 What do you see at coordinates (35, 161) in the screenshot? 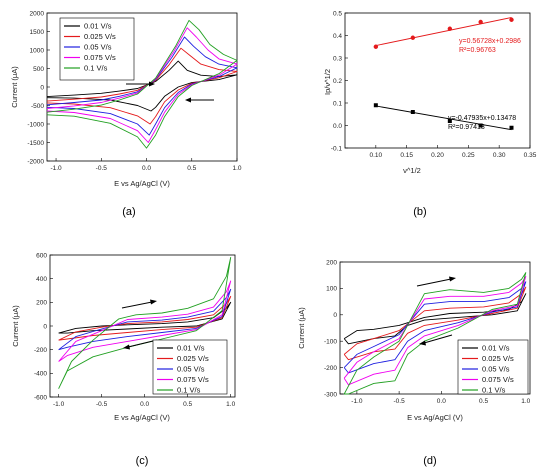
I see `y-tick-label: -2000` at bounding box center [35, 161].